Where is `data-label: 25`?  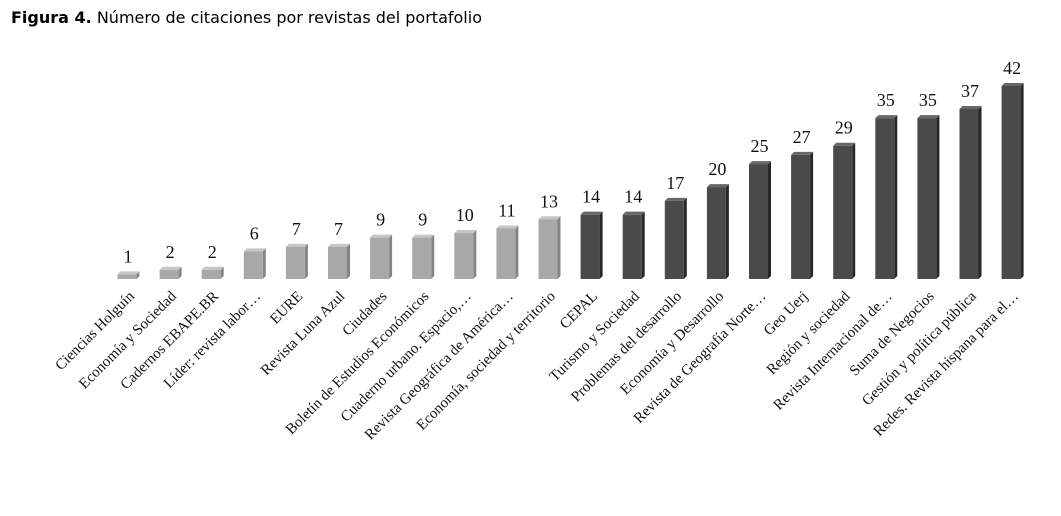 data-label: 25 is located at coordinates (760, 146).